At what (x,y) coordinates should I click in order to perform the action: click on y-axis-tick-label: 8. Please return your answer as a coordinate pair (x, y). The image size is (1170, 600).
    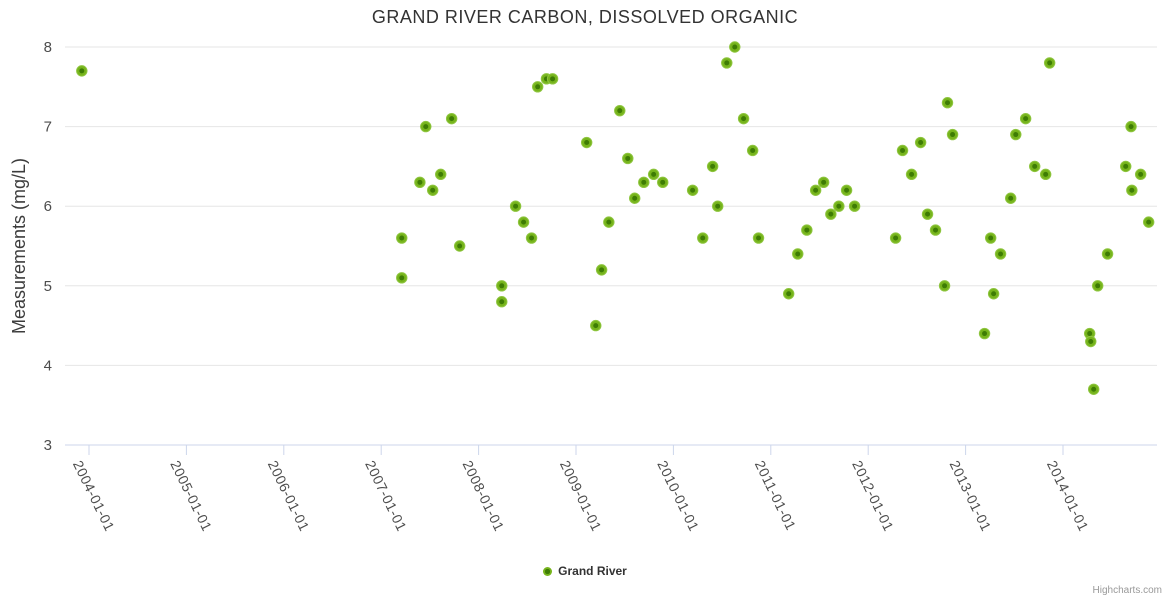
    Looking at the image, I should click on (48, 47).